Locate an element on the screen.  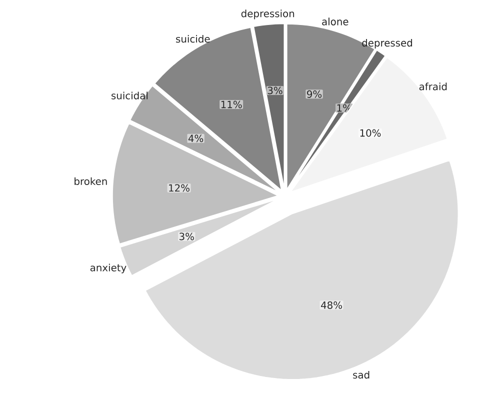
slice-label: suicidal is located at coordinates (130, 96).